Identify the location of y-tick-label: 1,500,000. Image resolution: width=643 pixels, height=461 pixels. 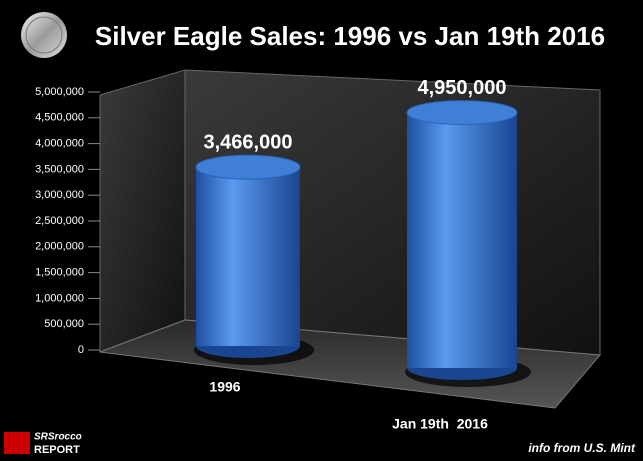
(59, 273).